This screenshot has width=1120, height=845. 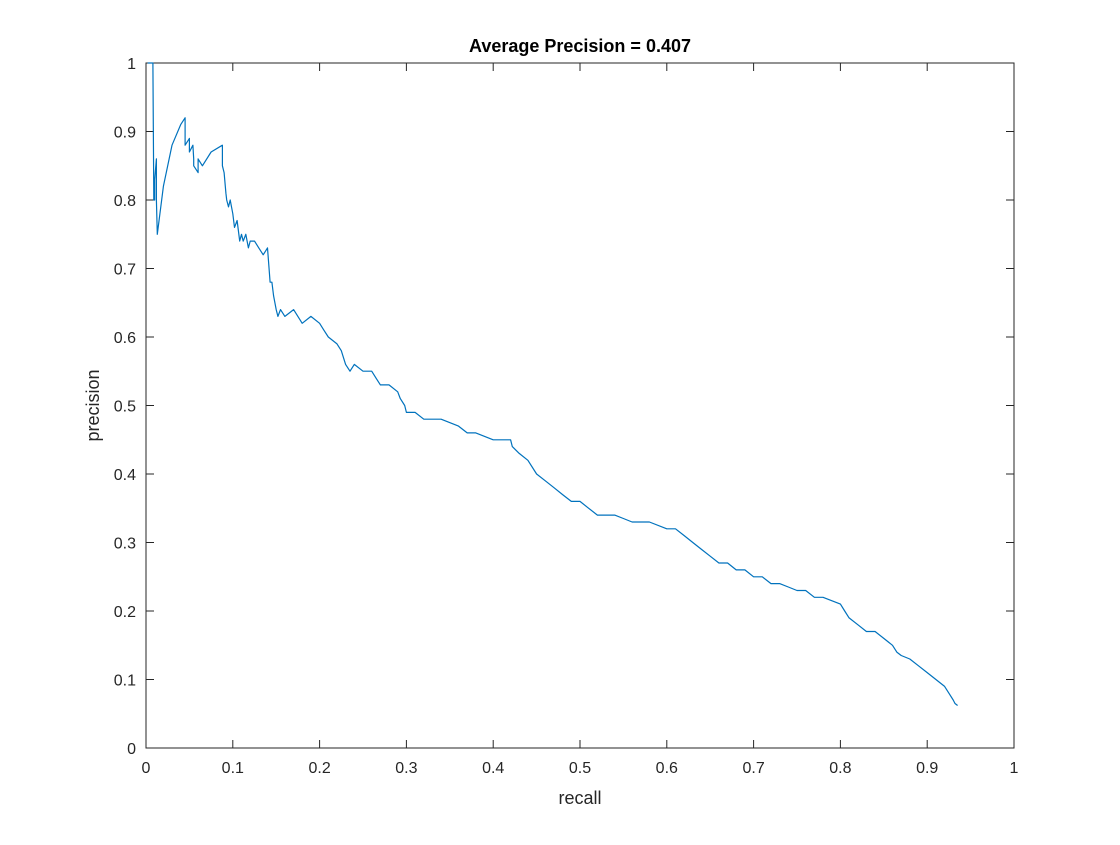 What do you see at coordinates (580, 768) in the screenshot?
I see `x-tick-label: 0.5` at bounding box center [580, 768].